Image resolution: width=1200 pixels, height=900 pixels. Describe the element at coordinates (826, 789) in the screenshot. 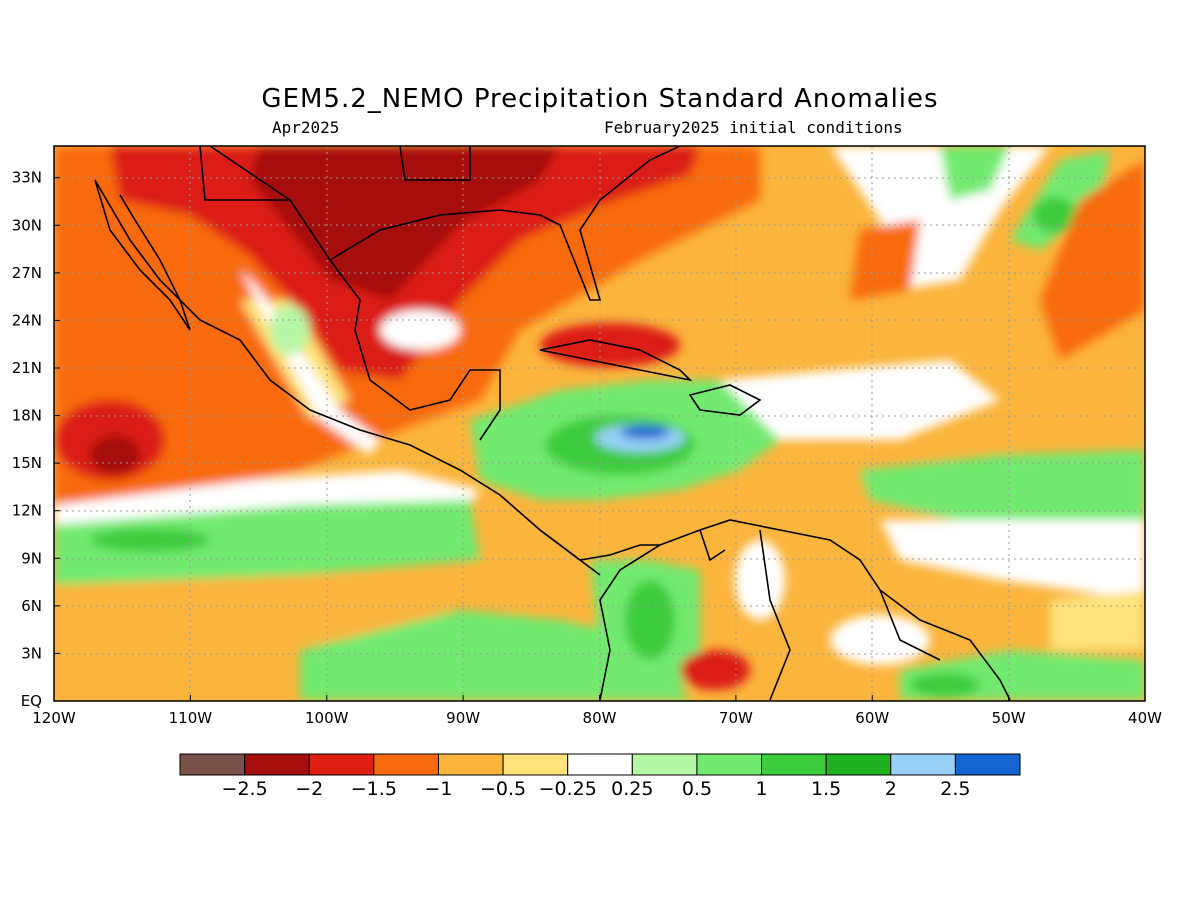

I see `colorbar-label: 1.5` at that location.